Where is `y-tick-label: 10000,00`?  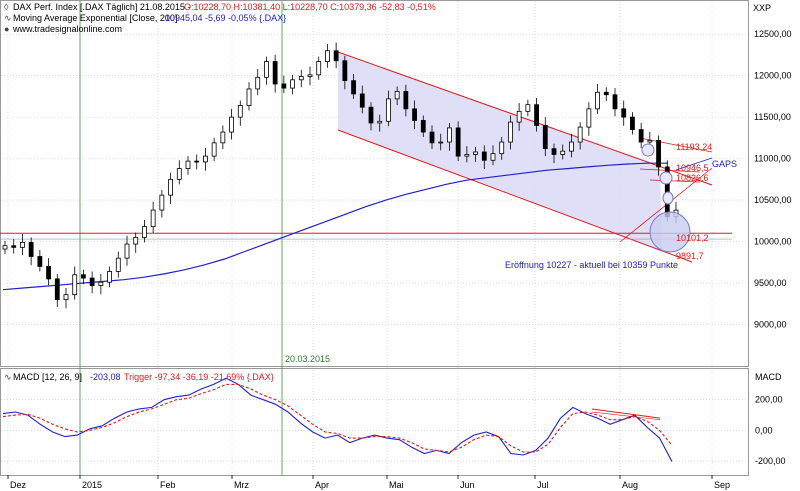 y-tick-label: 10000,00 is located at coordinates (773, 242).